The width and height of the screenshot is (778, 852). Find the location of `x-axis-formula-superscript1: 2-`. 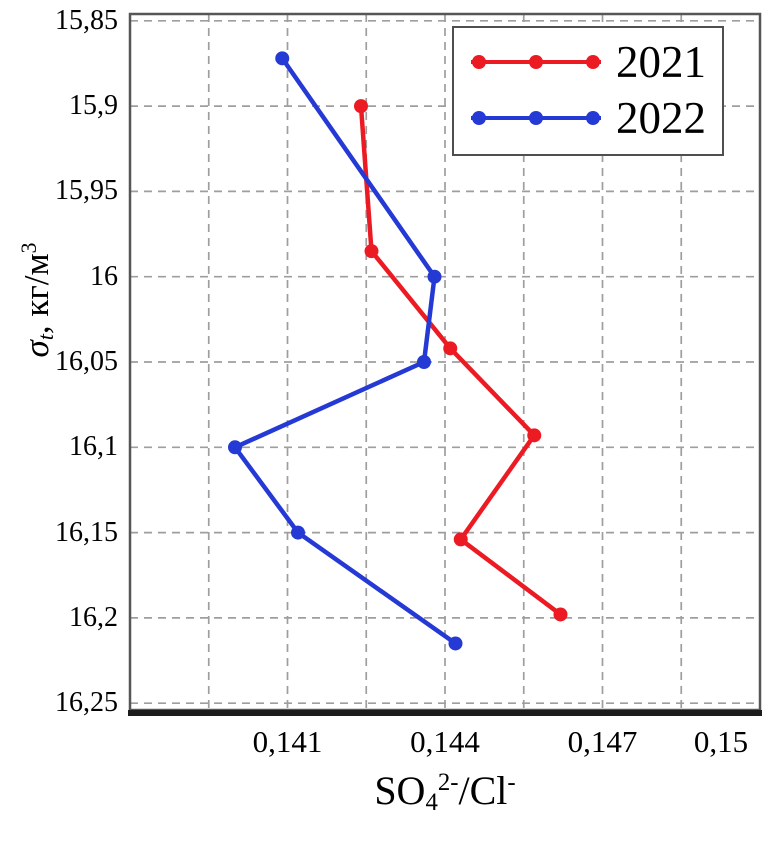

x-axis-formula-superscript1: 2- is located at coordinates (448, 783).